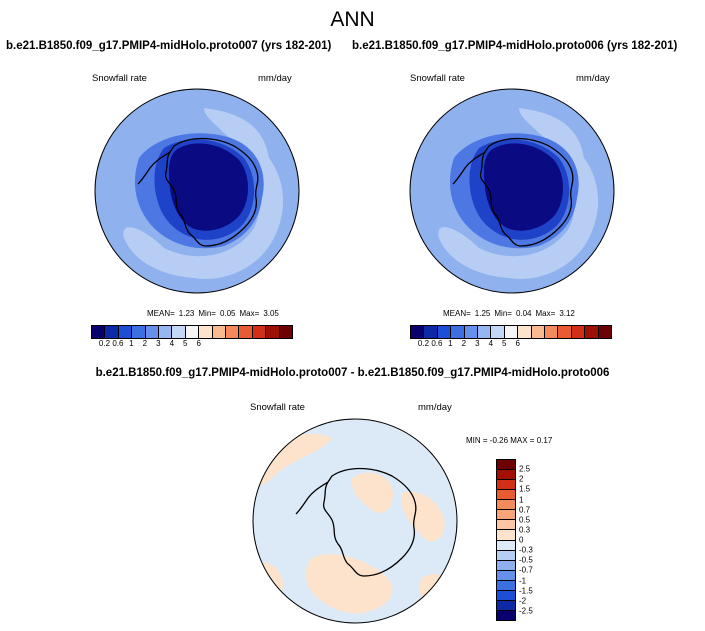 This screenshot has height=631, width=705. I want to click on right-mean-value: 1.25, so click(482, 313).